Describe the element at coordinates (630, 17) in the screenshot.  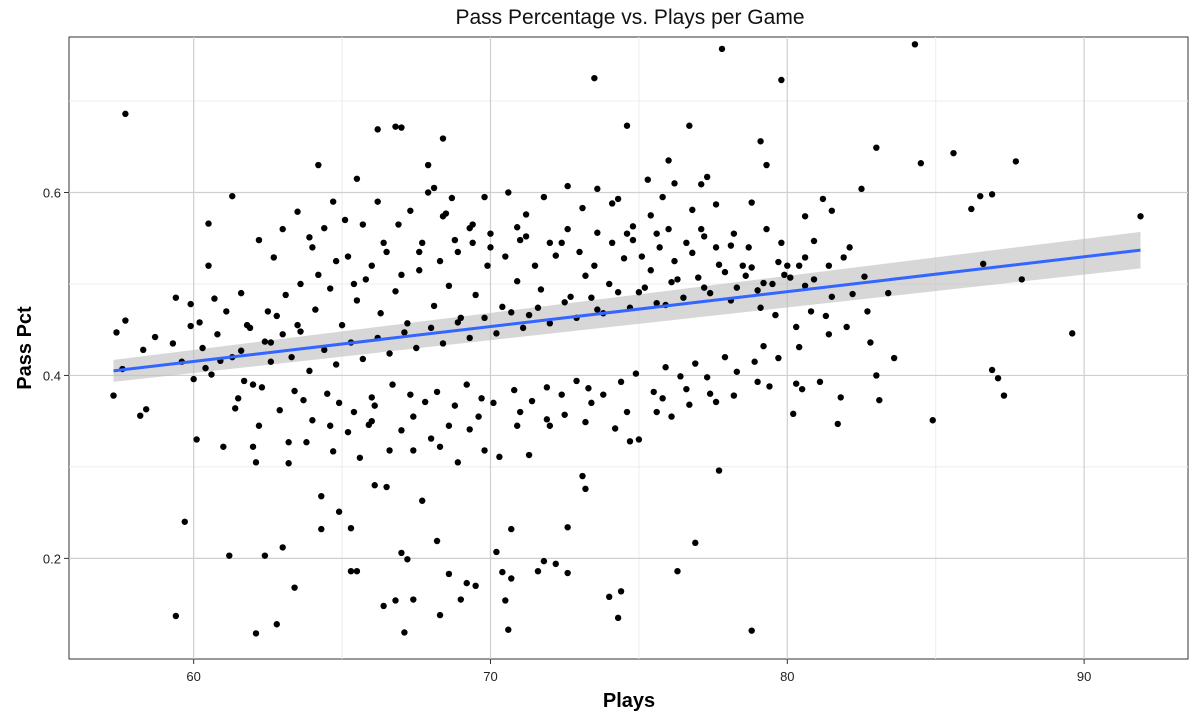
I see `chart-title: Pass Percentage vs. Plays per Game` at that location.